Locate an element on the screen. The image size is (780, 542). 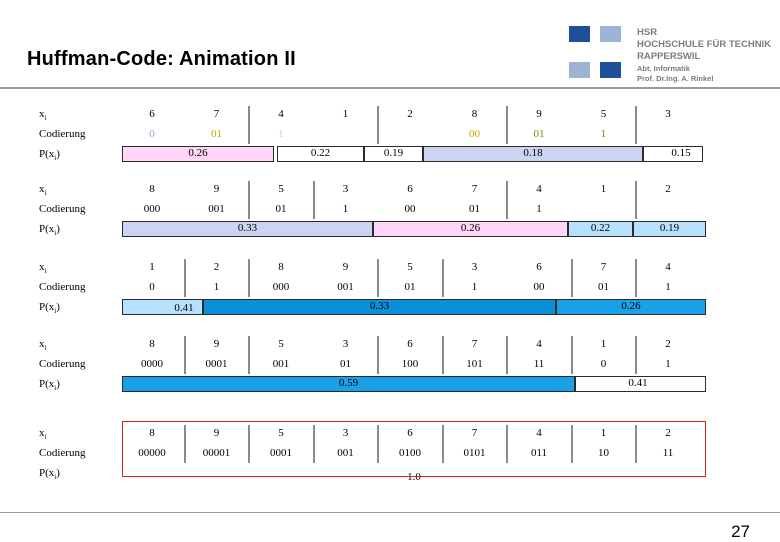
probability-value: 1.0 is located at coordinates (414, 477).